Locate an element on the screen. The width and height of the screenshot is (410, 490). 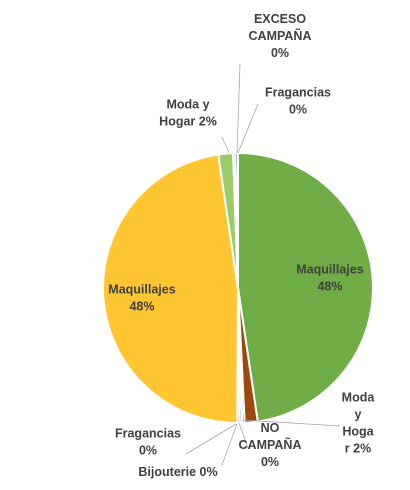
data-label-line: NO is located at coordinates (270, 428).